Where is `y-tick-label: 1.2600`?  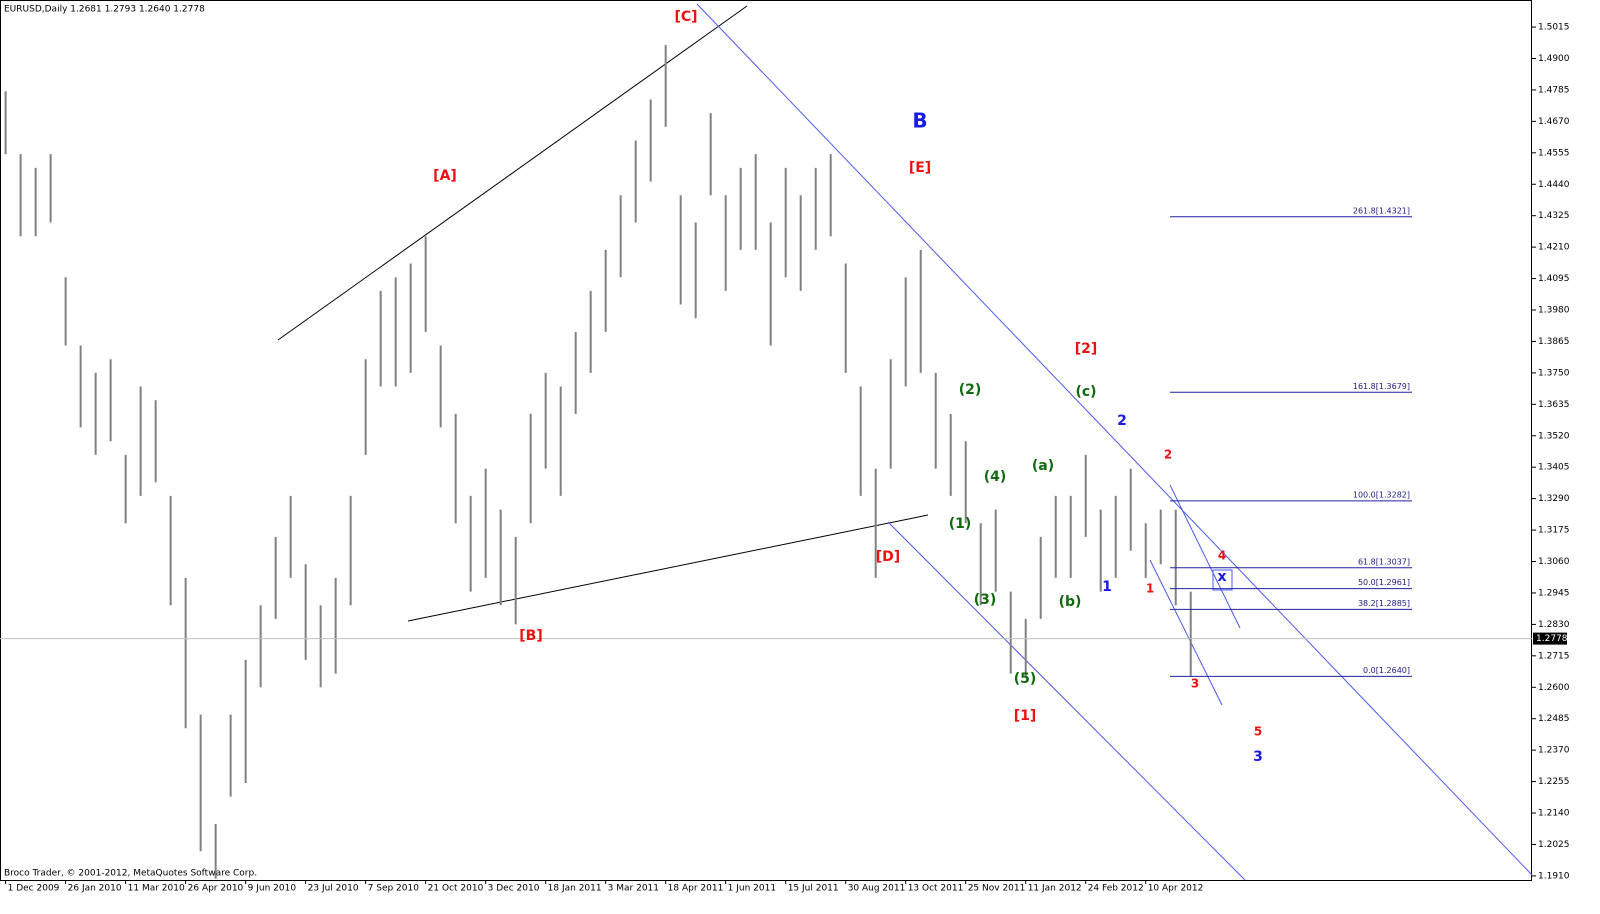 y-tick-label: 1.2600 is located at coordinates (1554, 688).